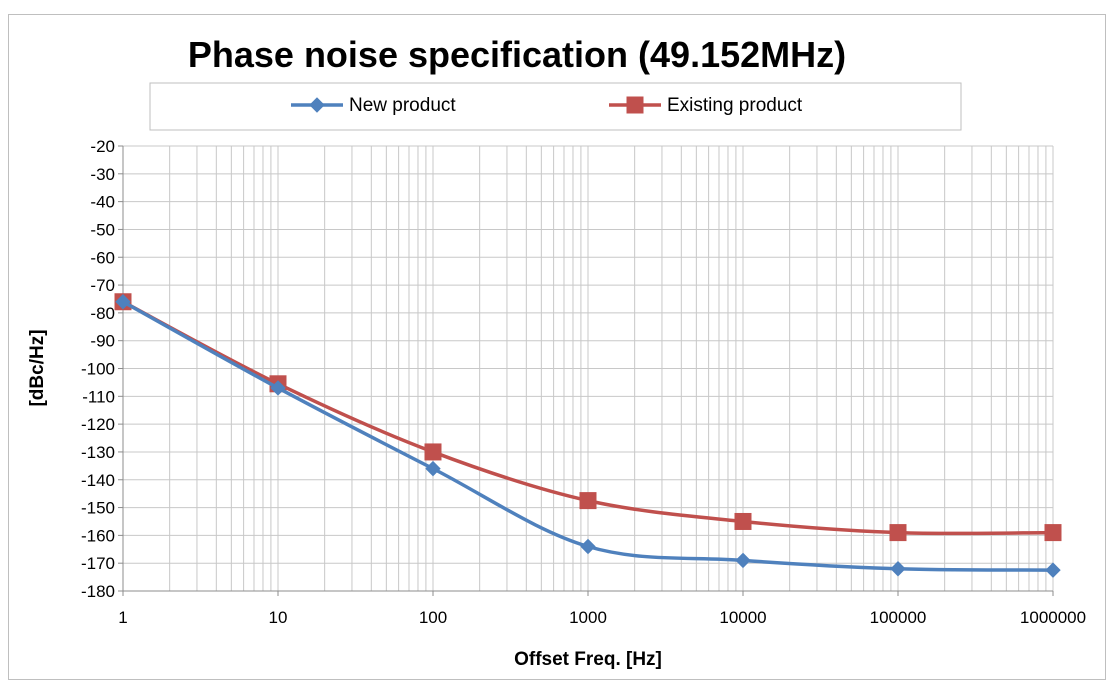 The height and width of the screenshot is (688, 1120). Describe the element at coordinates (98, 591) in the screenshot. I see `y-tick-label: -180` at that location.